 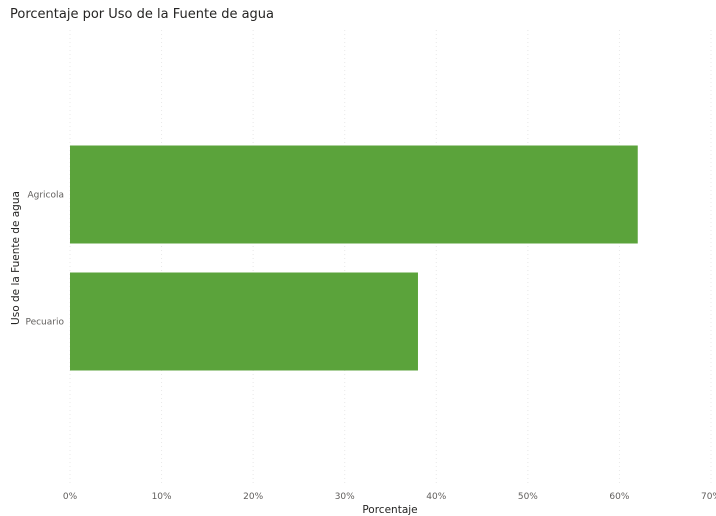 What do you see at coordinates (708, 497) in the screenshot?
I see `x-tick-label: 70%` at bounding box center [708, 497].